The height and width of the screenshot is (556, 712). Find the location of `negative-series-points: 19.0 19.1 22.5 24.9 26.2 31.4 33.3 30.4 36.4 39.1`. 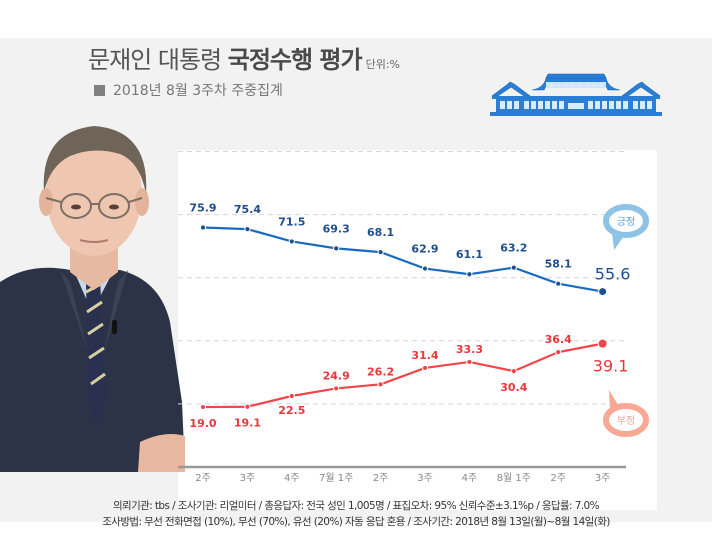

negative-series-points: 19.0 19.1 22.5 24.9 26.2 31.4 33.3 30.4 36.4 39.1 is located at coordinates (408, 381).